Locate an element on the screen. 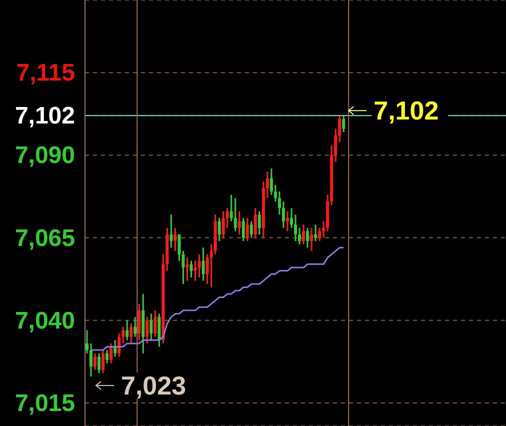  y-tick-label: 7,115 is located at coordinates (45, 73).